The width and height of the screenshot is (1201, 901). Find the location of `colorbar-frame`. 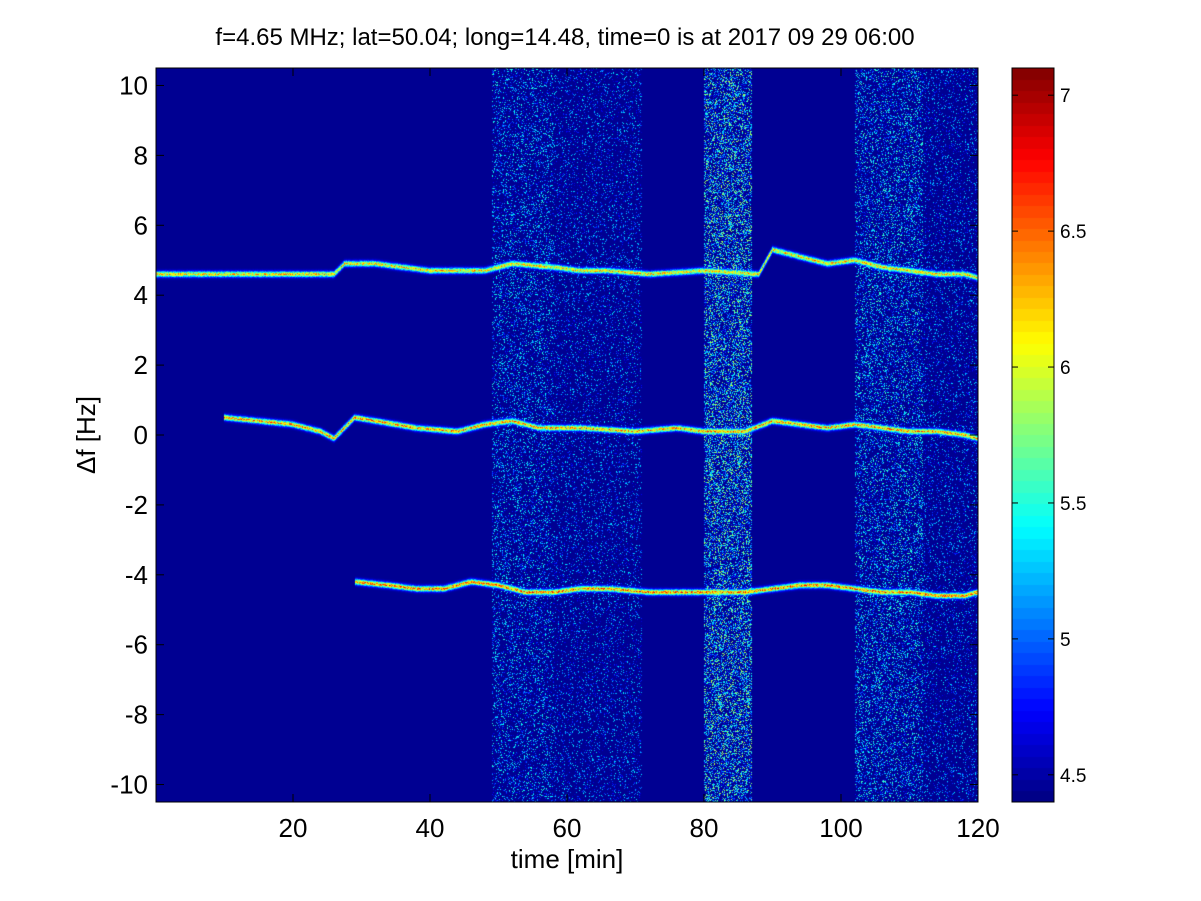

colorbar-frame is located at coordinates (1033, 435).